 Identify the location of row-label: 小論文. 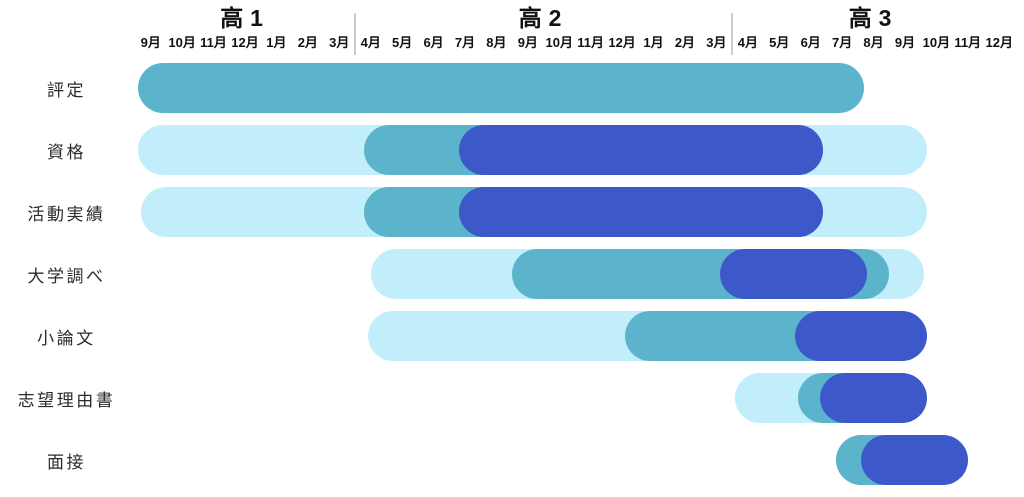
(66, 338).